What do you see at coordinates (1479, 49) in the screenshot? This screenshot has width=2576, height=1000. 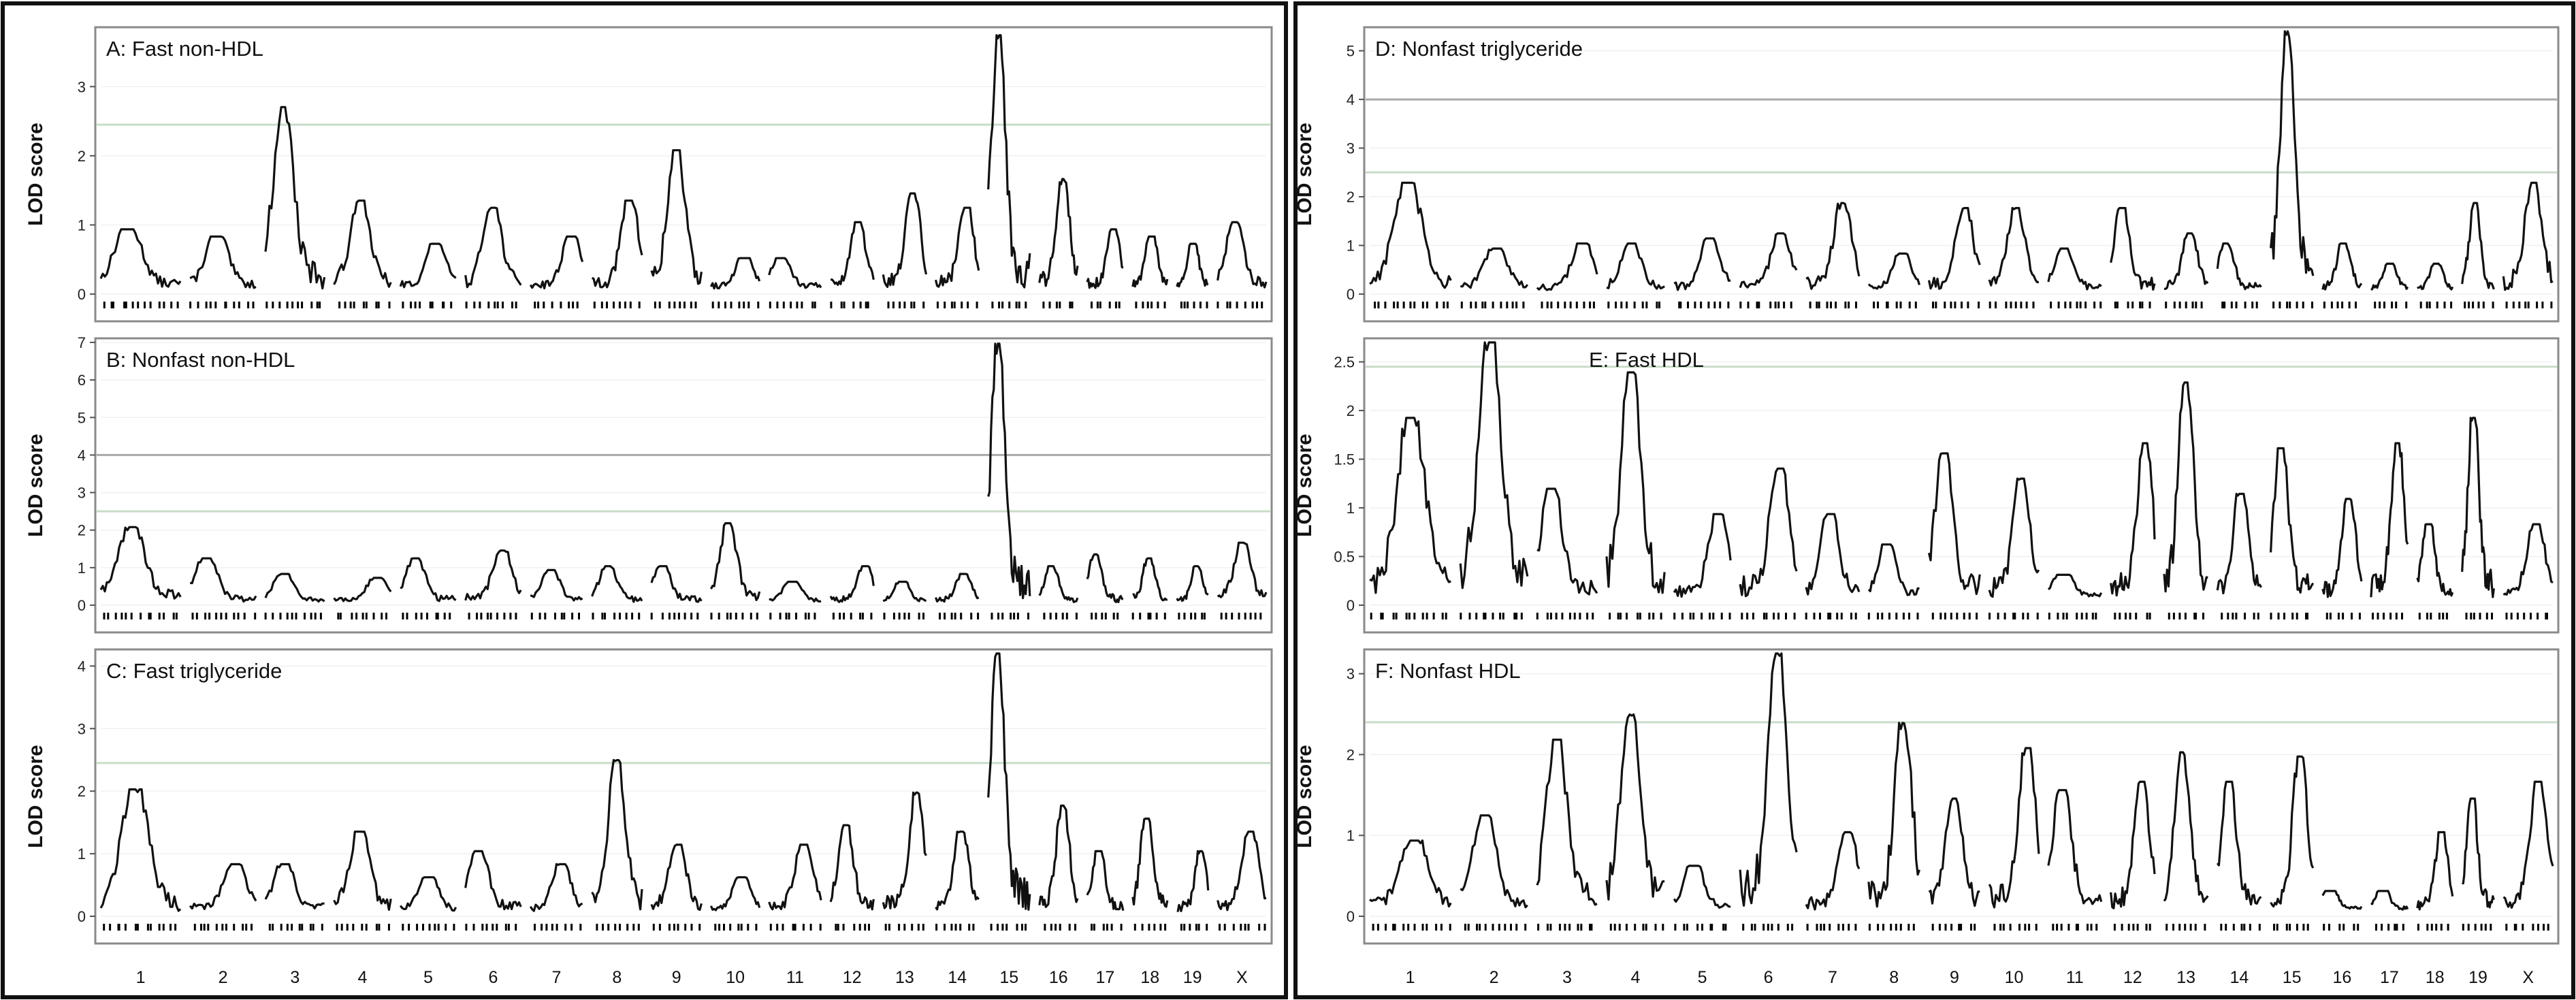 I see `panel-title: D: Nonfast triglyceride` at bounding box center [1479, 49].